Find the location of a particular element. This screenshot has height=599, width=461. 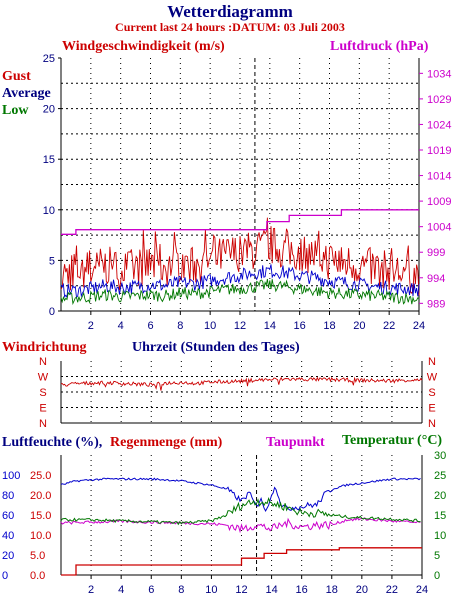

y-tick-label-right: 999 is located at coordinates (436, 253).